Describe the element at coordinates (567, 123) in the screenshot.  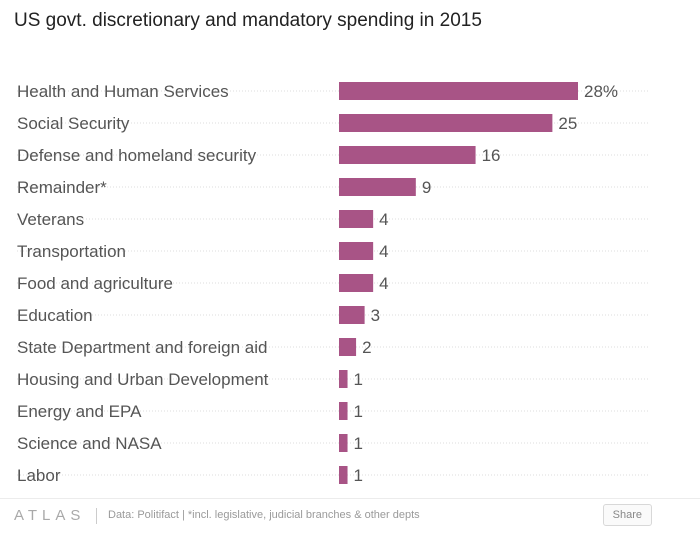
I see `value-label: 25` at that location.